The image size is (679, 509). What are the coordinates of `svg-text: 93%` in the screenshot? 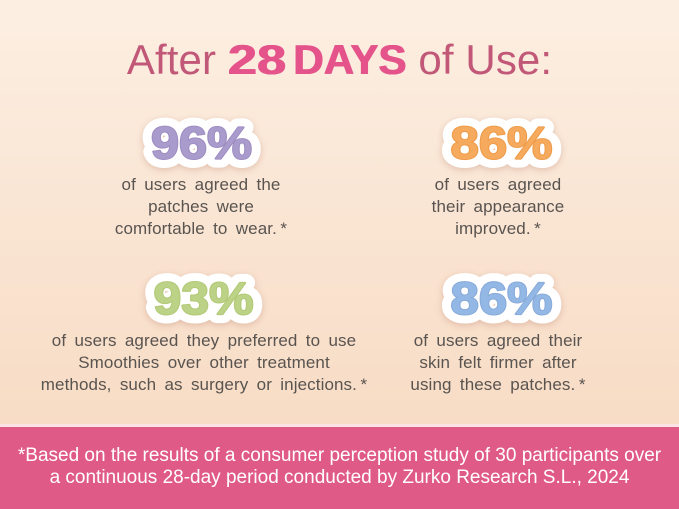 It's located at (204, 298).